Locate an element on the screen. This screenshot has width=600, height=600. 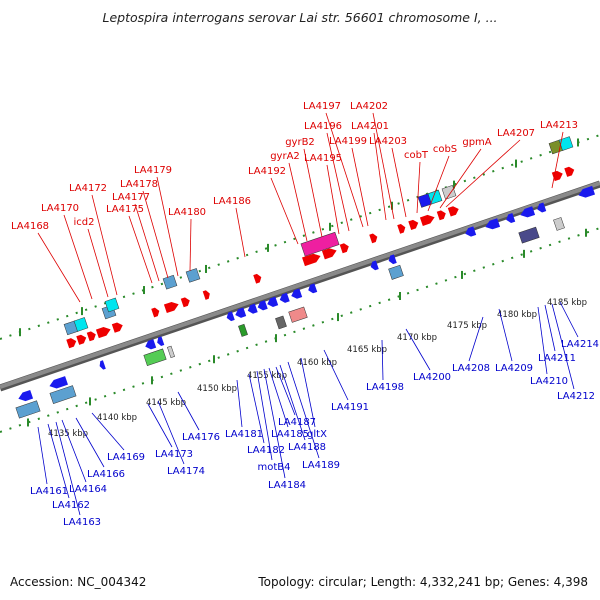
reverse-gene-label: LA4169 is located at coordinates (126, 457).